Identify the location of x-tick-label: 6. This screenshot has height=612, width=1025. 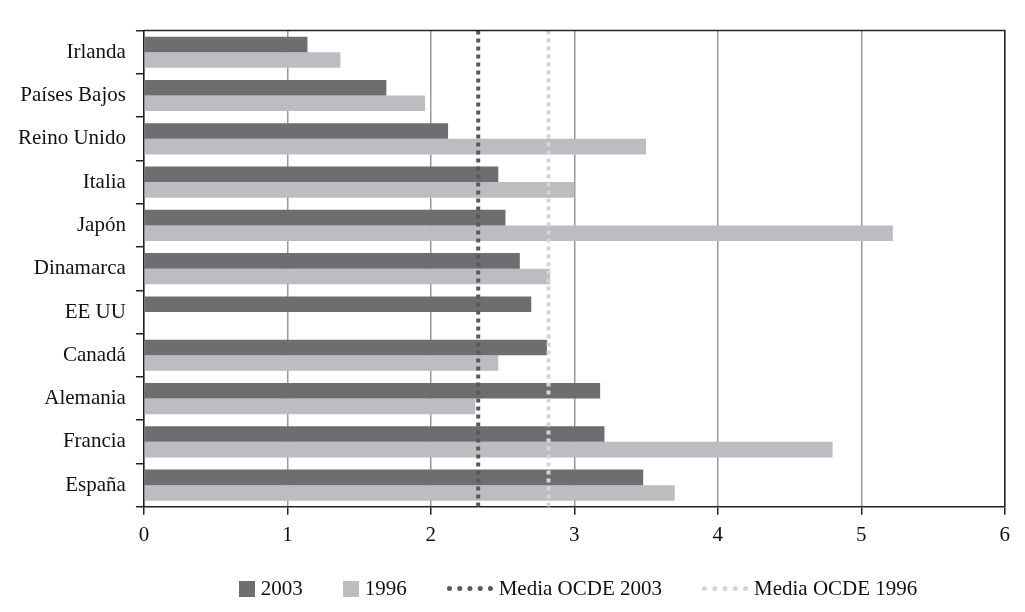
(1004, 533).